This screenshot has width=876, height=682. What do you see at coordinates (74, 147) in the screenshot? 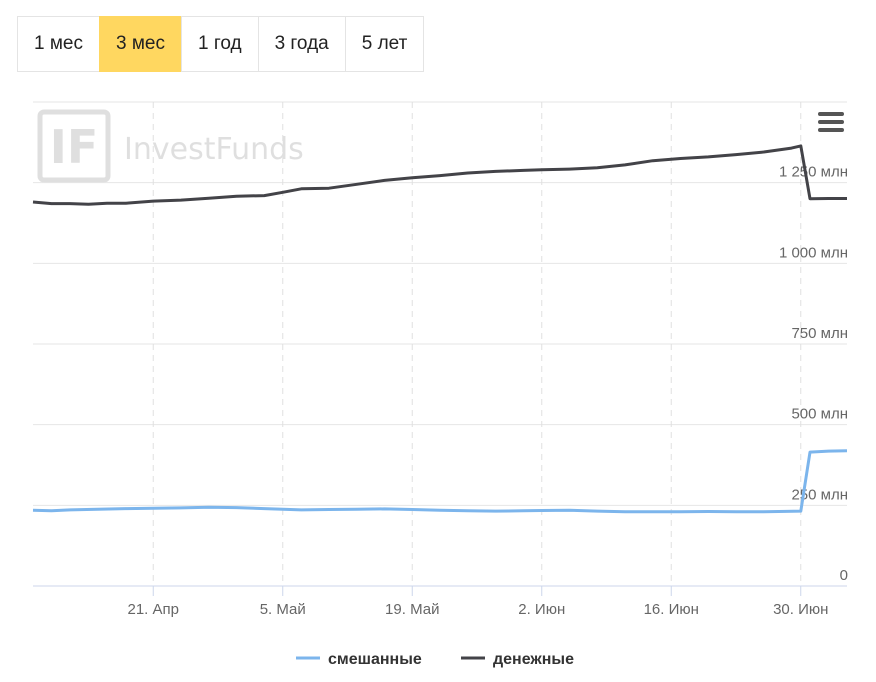
I see `svg-text: IF` at bounding box center [74, 147].